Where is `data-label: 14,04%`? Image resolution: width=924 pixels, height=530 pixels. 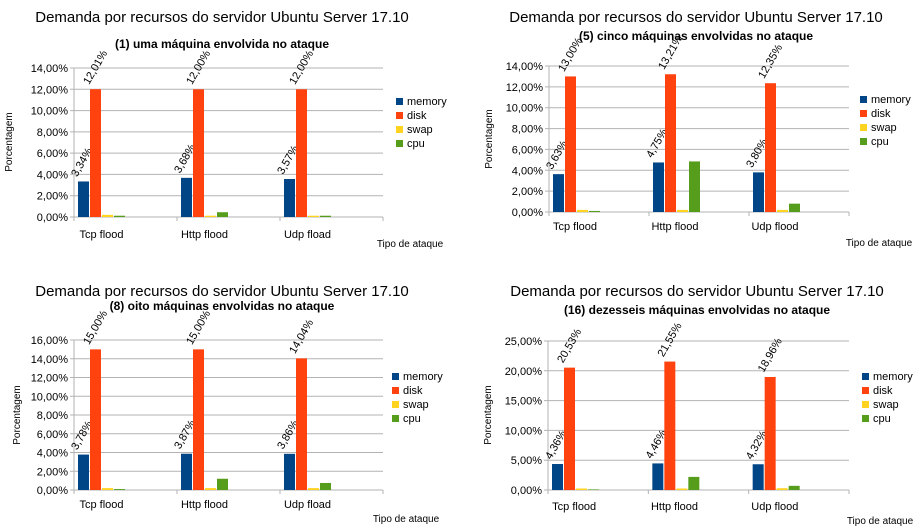
data-label: 14,04% is located at coordinates (301, 336).